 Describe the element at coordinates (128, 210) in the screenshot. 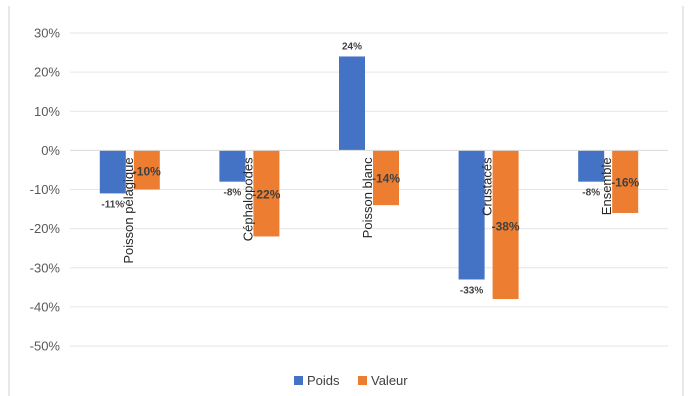

I see `category-label: Poisson pélagique` at that location.